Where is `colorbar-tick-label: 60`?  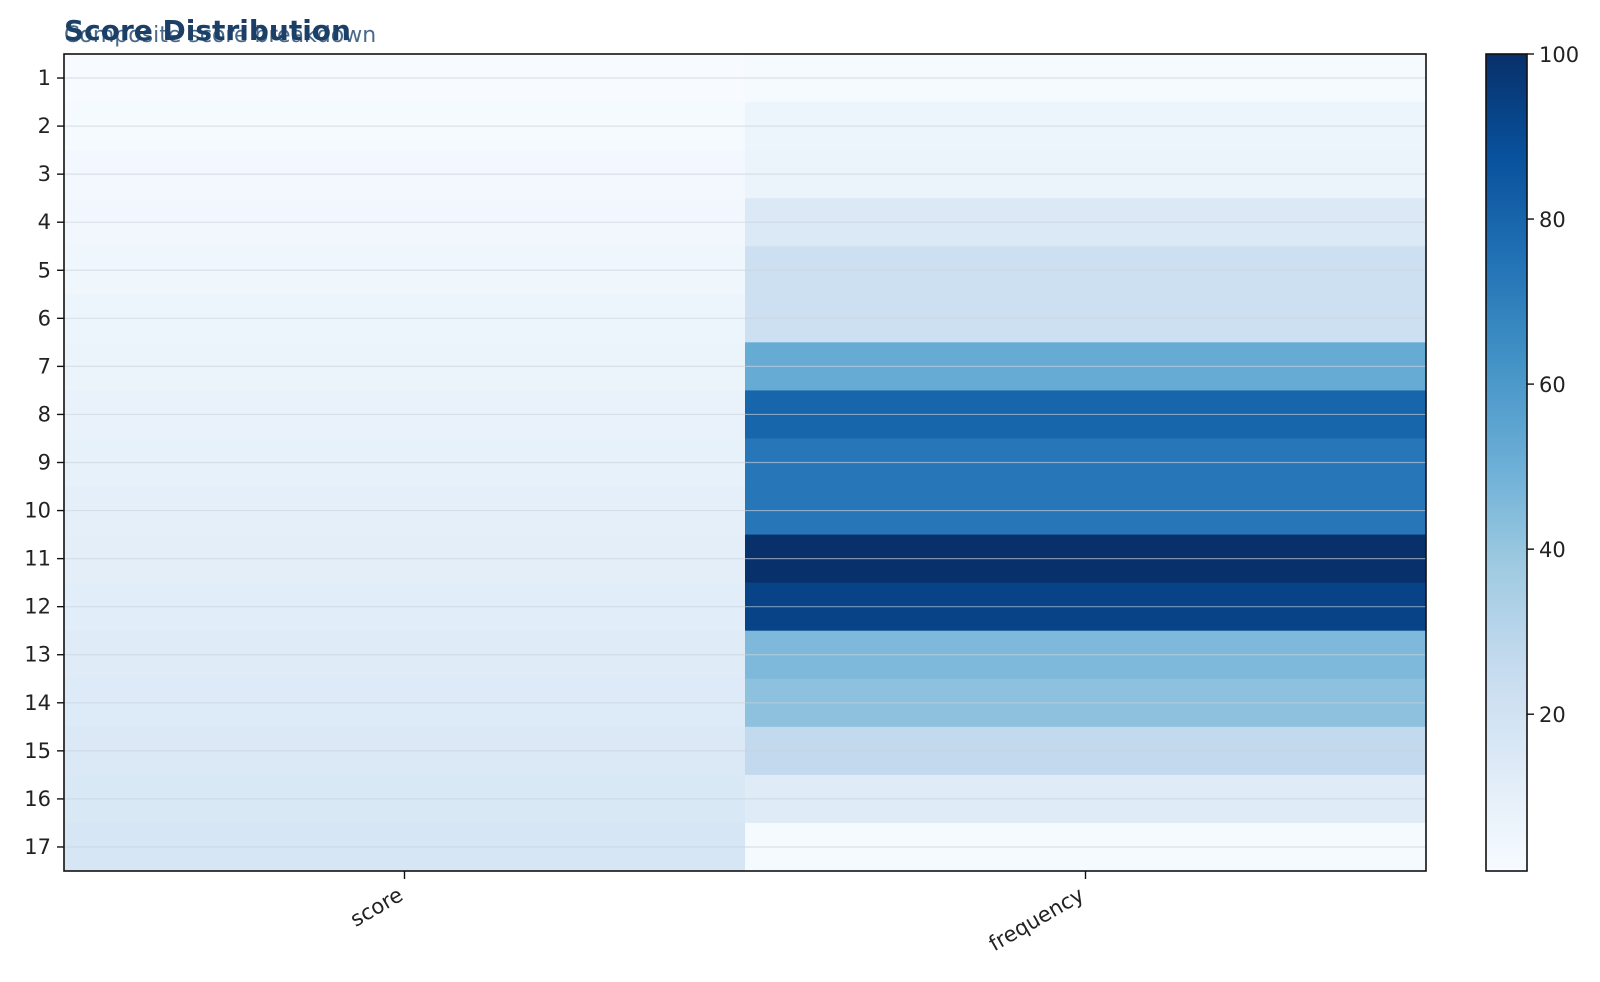 colorbar-tick-label: 60 is located at coordinates (1552, 385).